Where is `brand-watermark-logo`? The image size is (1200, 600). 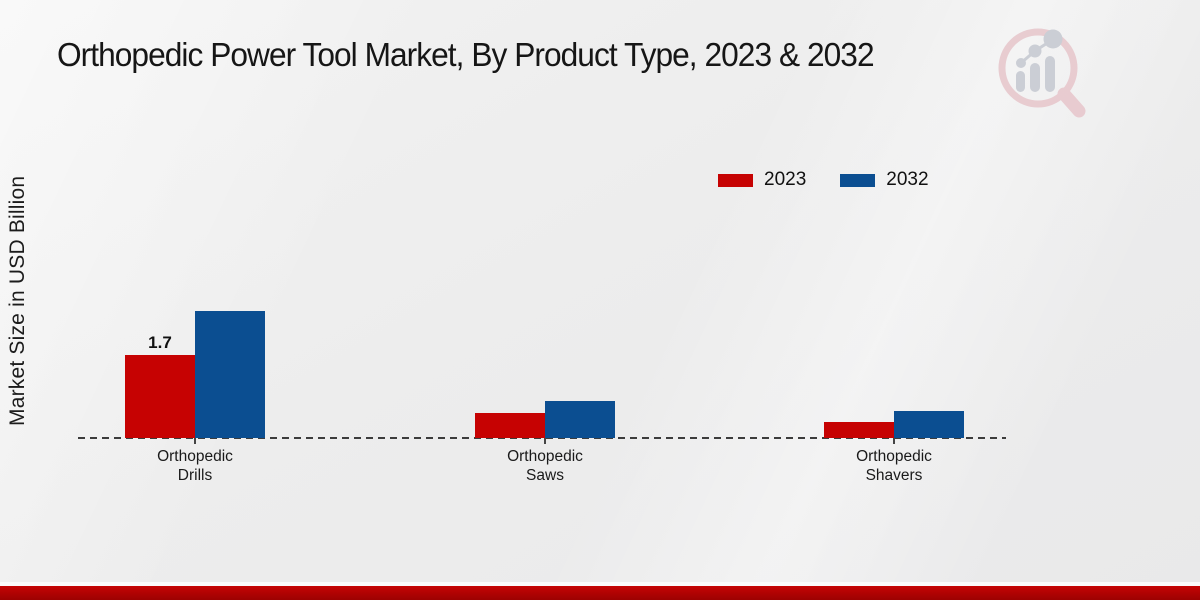 brand-watermark-logo is located at coordinates (1042, 73).